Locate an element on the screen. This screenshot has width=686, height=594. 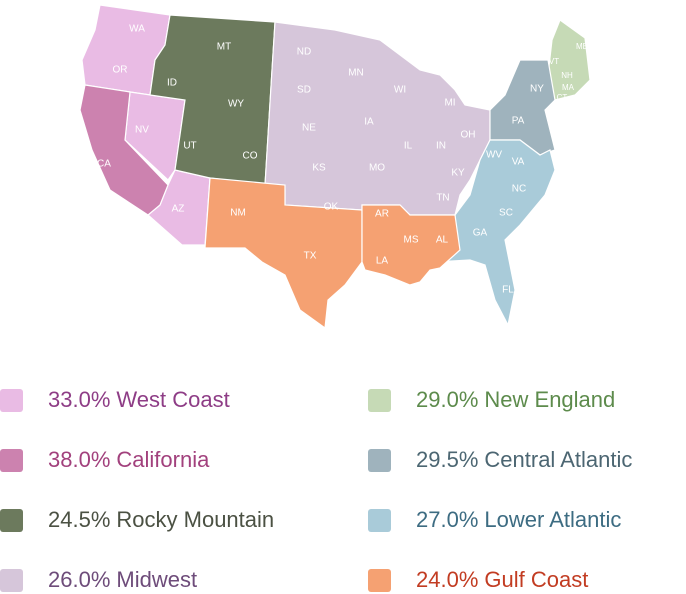
state-label: MT is located at coordinates (224, 47).